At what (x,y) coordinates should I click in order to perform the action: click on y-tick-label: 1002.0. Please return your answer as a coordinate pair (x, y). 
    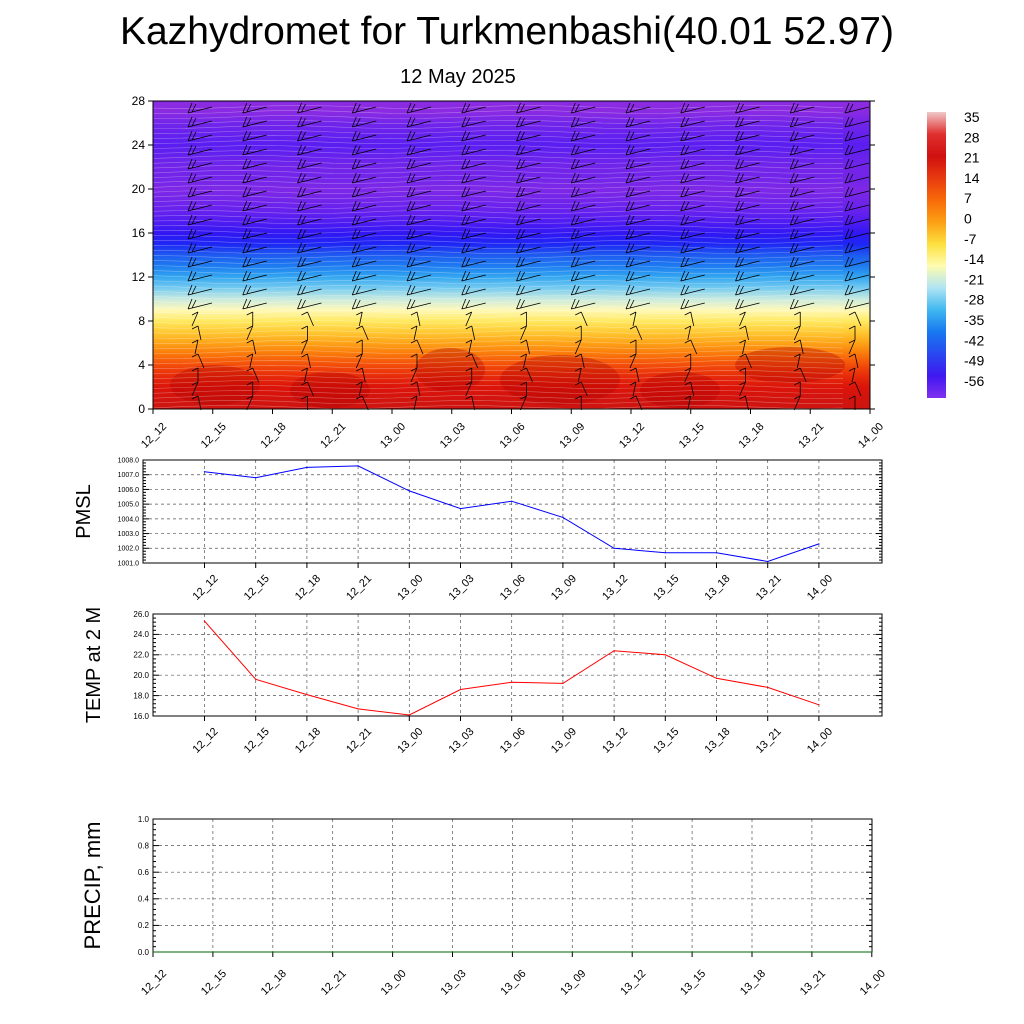
    Looking at the image, I should click on (129, 549).